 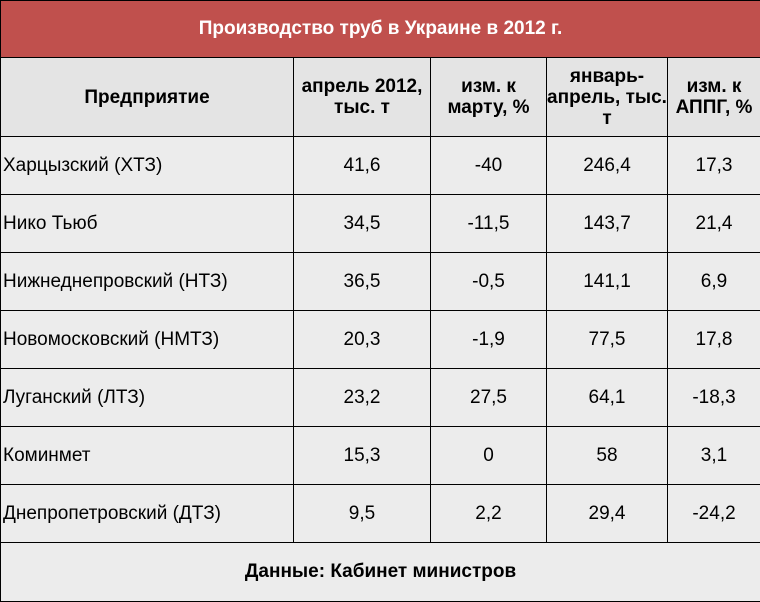 What do you see at coordinates (489, 456) in the screenshot?
I see `table-cell: 0` at bounding box center [489, 456].